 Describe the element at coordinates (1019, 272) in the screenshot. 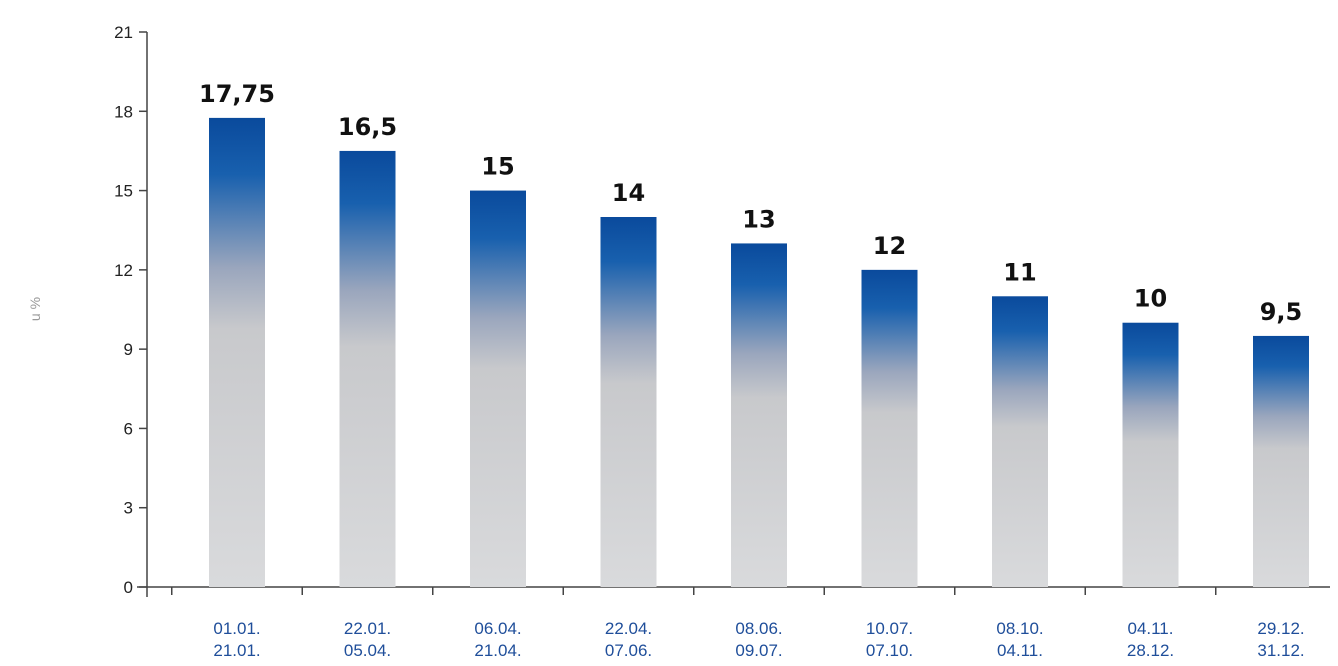

I see `data-label: 11` at that location.